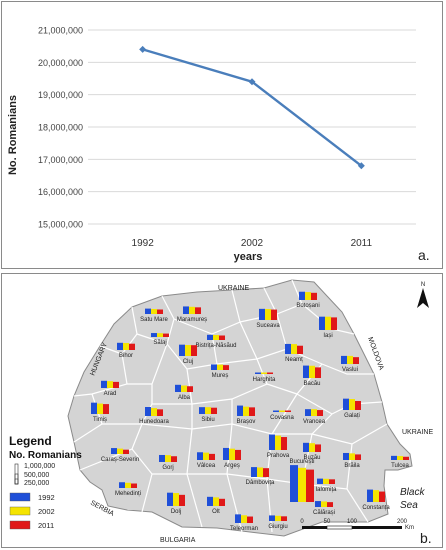 The height and width of the screenshot is (550, 446). Describe the element at coordinates (376, 508) in the screenshot. I see `county-label: Constanța` at that location.